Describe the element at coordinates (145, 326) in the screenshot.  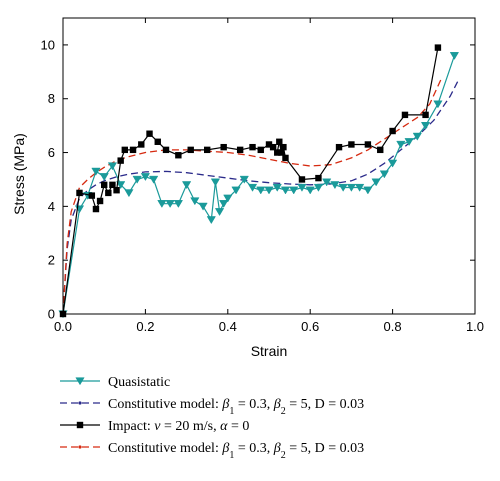
I see `x-tick-label: 0.2` at that location.